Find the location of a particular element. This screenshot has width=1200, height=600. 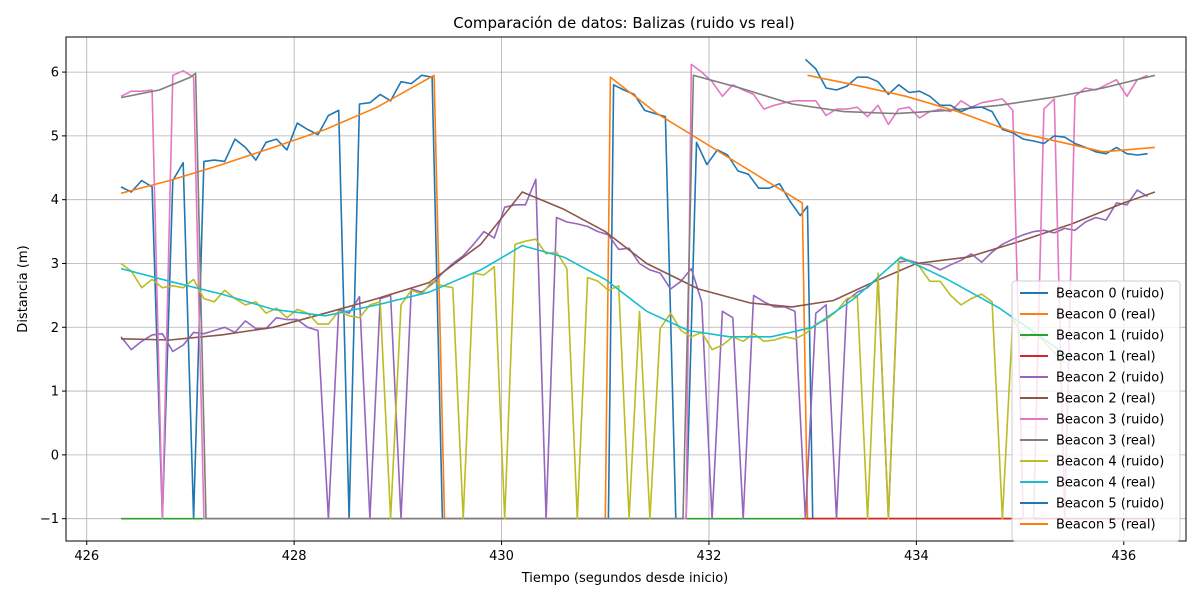

legend-label: Beacon 5 (ruido) is located at coordinates (1110, 504).